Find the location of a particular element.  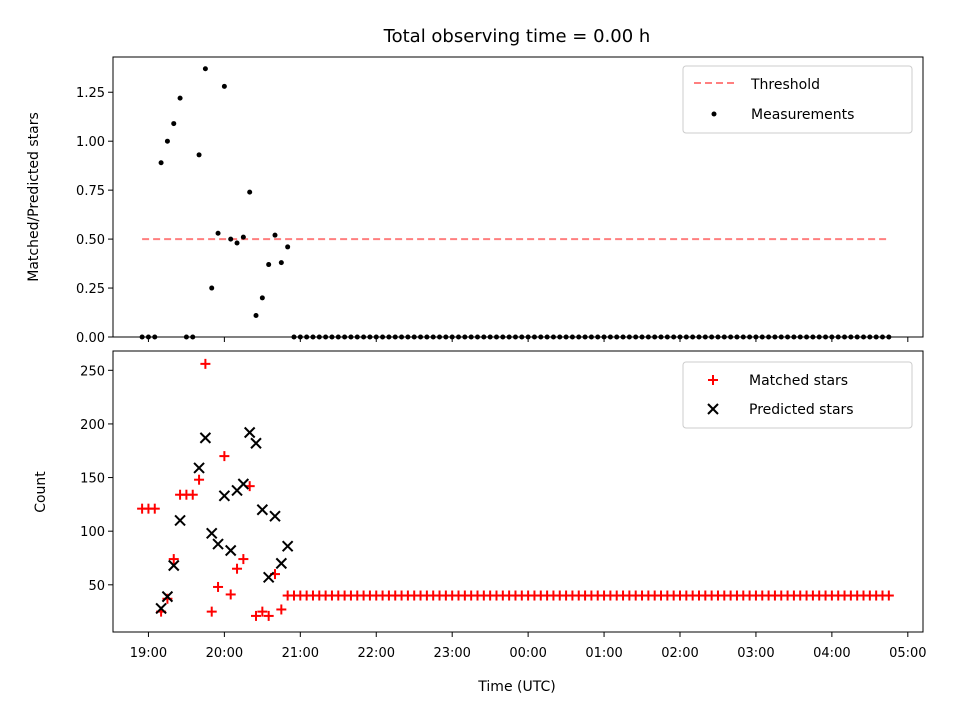

bottom-y-tick-label: 50 is located at coordinates (96, 586).